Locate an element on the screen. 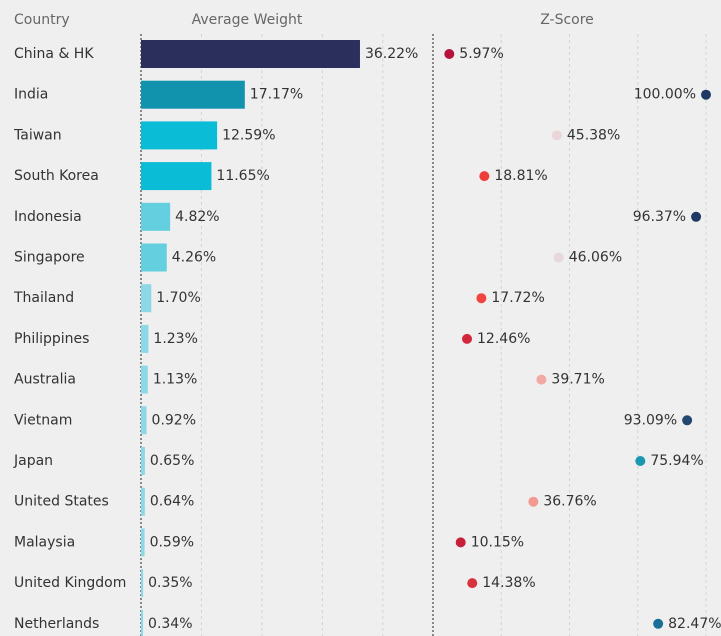  value-label: 17.72% is located at coordinates (517, 298).